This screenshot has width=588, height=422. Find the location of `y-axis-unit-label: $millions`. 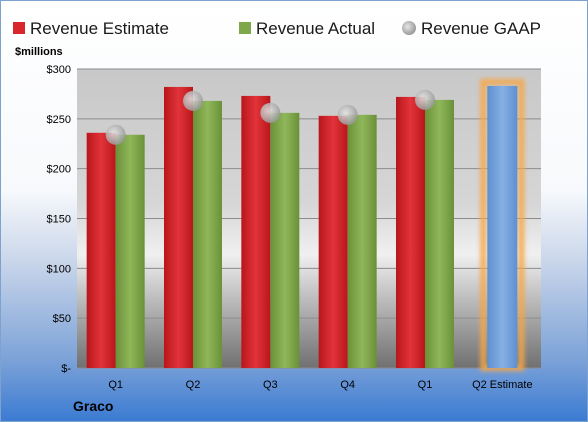

y-axis-unit-label: $millions is located at coordinates (39, 52).